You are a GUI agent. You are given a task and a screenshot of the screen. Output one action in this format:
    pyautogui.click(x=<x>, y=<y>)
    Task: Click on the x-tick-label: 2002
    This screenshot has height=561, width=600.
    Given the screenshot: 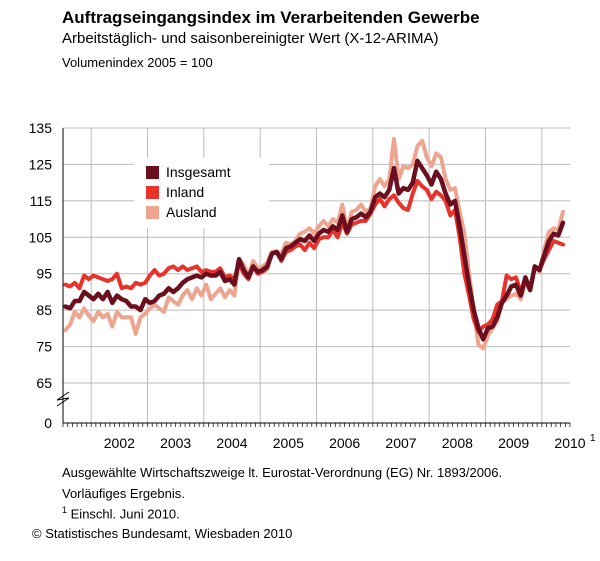 What is the action you would take?
    pyautogui.click(x=119, y=443)
    